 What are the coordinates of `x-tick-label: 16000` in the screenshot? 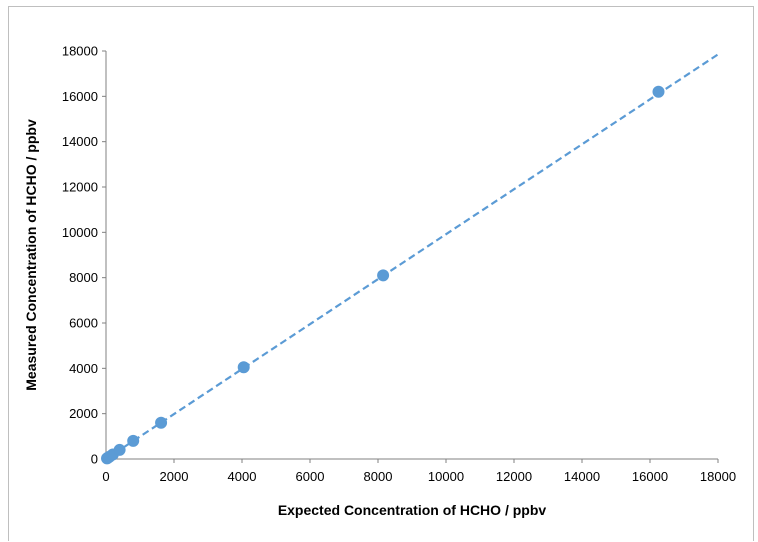 It's located at (650, 476).